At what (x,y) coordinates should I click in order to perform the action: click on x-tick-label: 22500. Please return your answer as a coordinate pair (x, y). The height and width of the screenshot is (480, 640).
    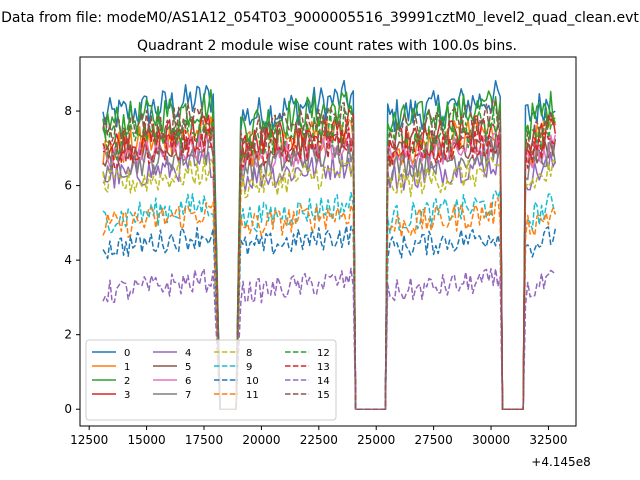
    Looking at the image, I should click on (319, 440).